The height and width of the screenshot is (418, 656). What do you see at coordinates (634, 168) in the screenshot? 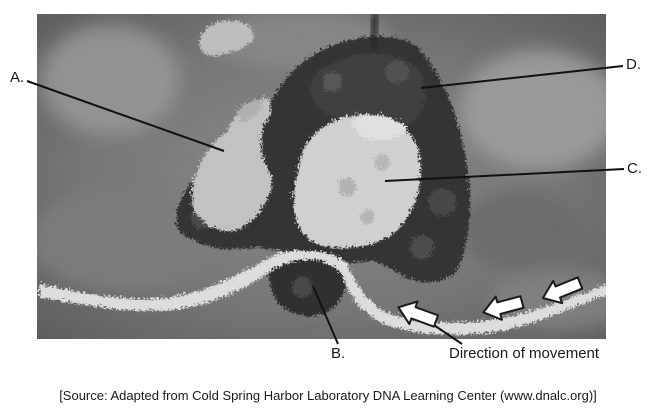
I see `label-c: C.` at bounding box center [634, 168].